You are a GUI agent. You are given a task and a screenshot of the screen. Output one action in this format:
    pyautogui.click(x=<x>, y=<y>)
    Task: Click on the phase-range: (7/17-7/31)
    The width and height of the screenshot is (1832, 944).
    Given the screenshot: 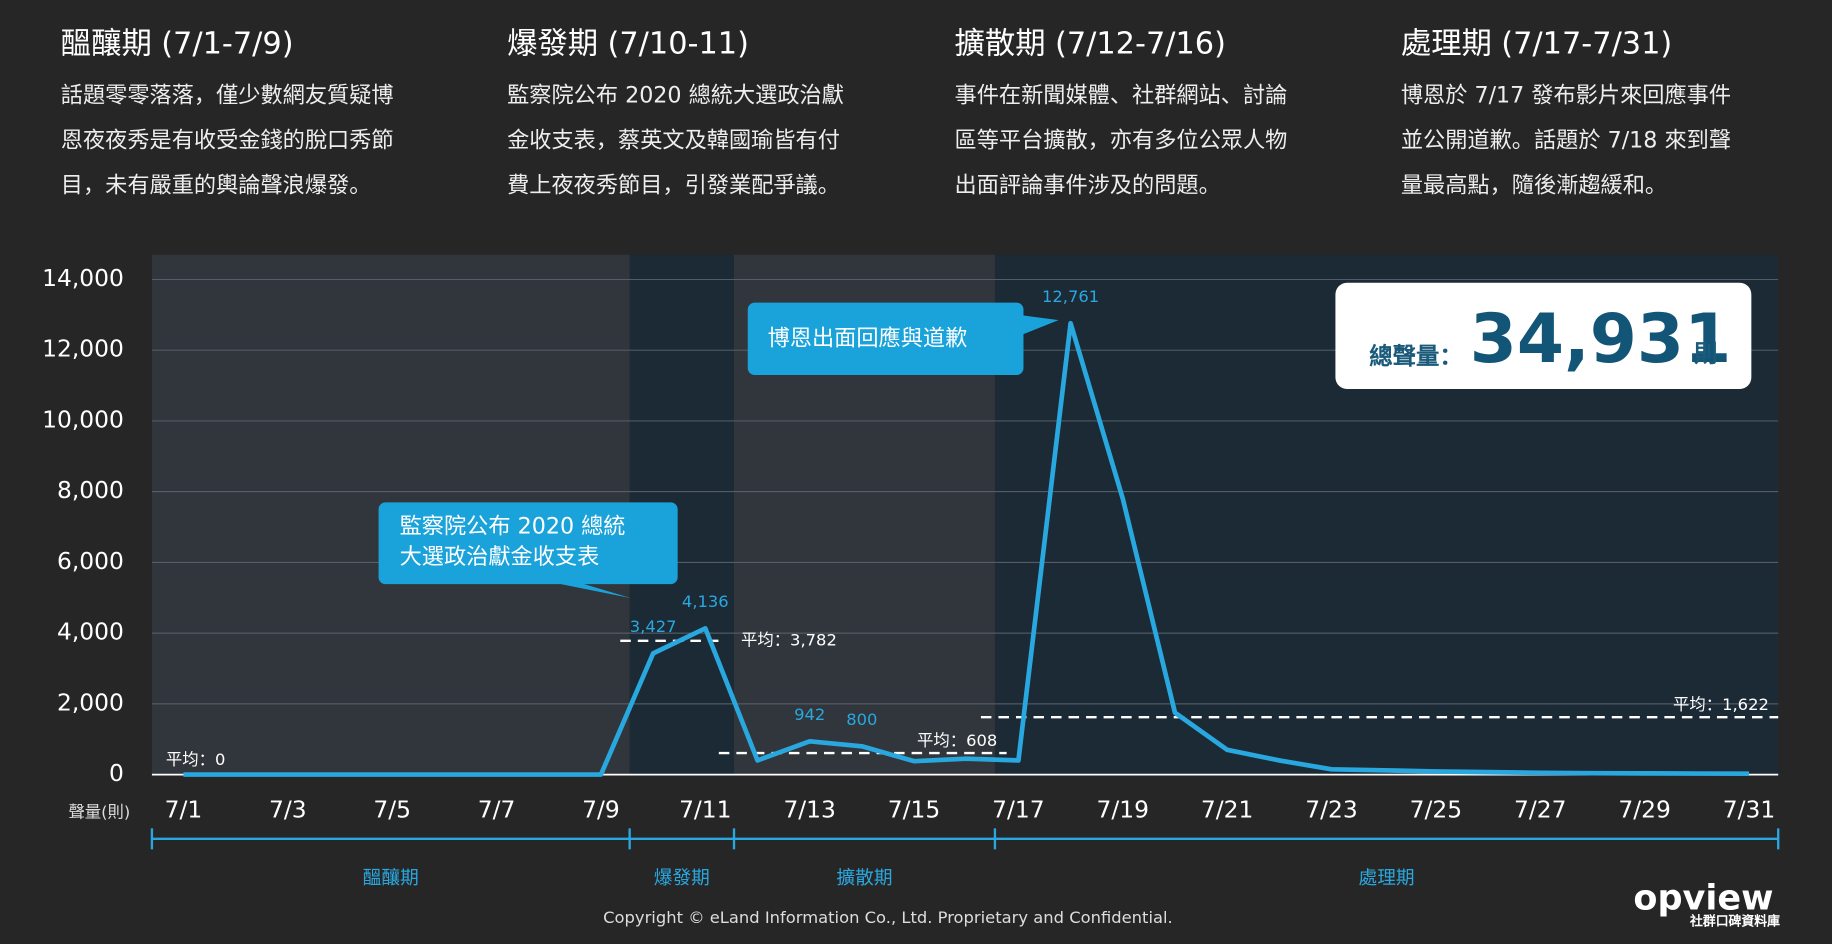 What is the action you would take?
    pyautogui.click(x=1586, y=43)
    